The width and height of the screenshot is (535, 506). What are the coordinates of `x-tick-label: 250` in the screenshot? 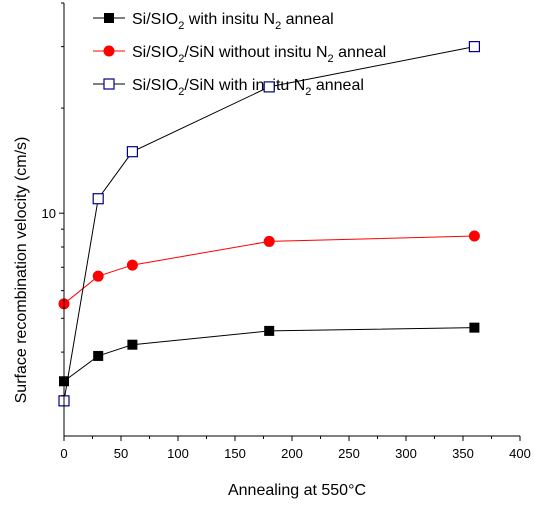 It's located at (349, 453).